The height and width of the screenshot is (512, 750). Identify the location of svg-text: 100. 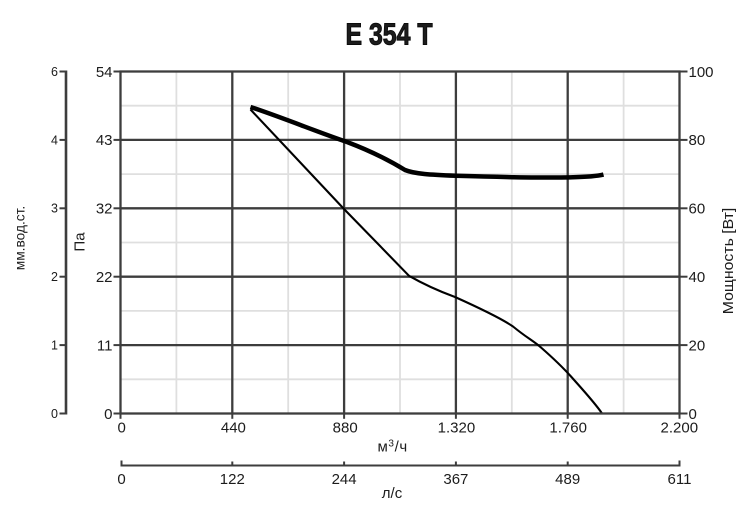
(701, 72).